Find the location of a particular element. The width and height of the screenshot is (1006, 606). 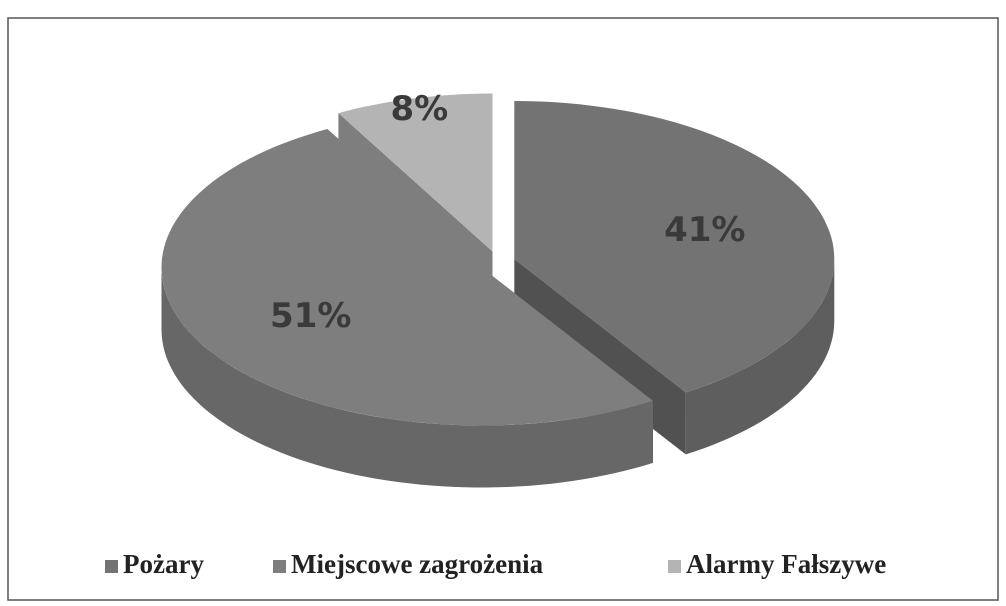

data-label: 8% is located at coordinates (419, 109).